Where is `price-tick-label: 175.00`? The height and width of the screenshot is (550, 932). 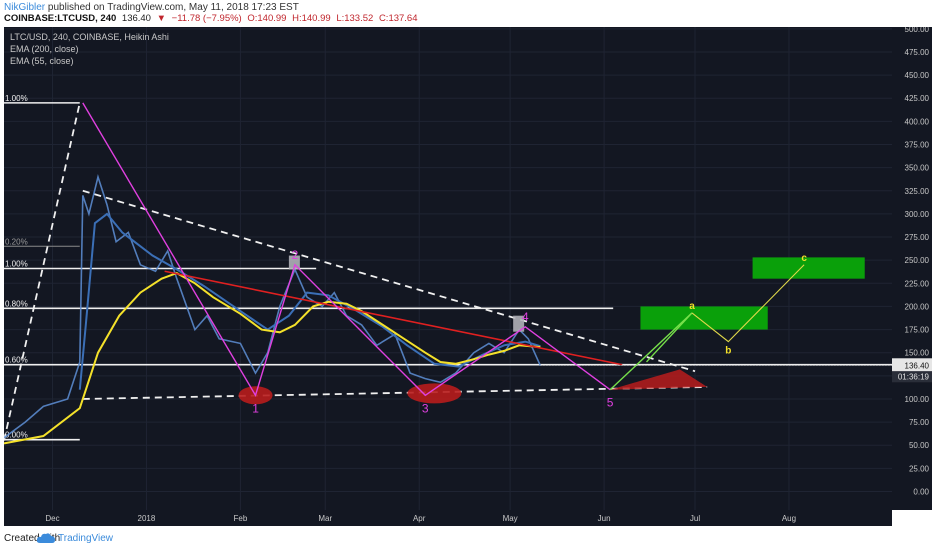
price-tick-label: 175.00 is located at coordinates (917, 330).